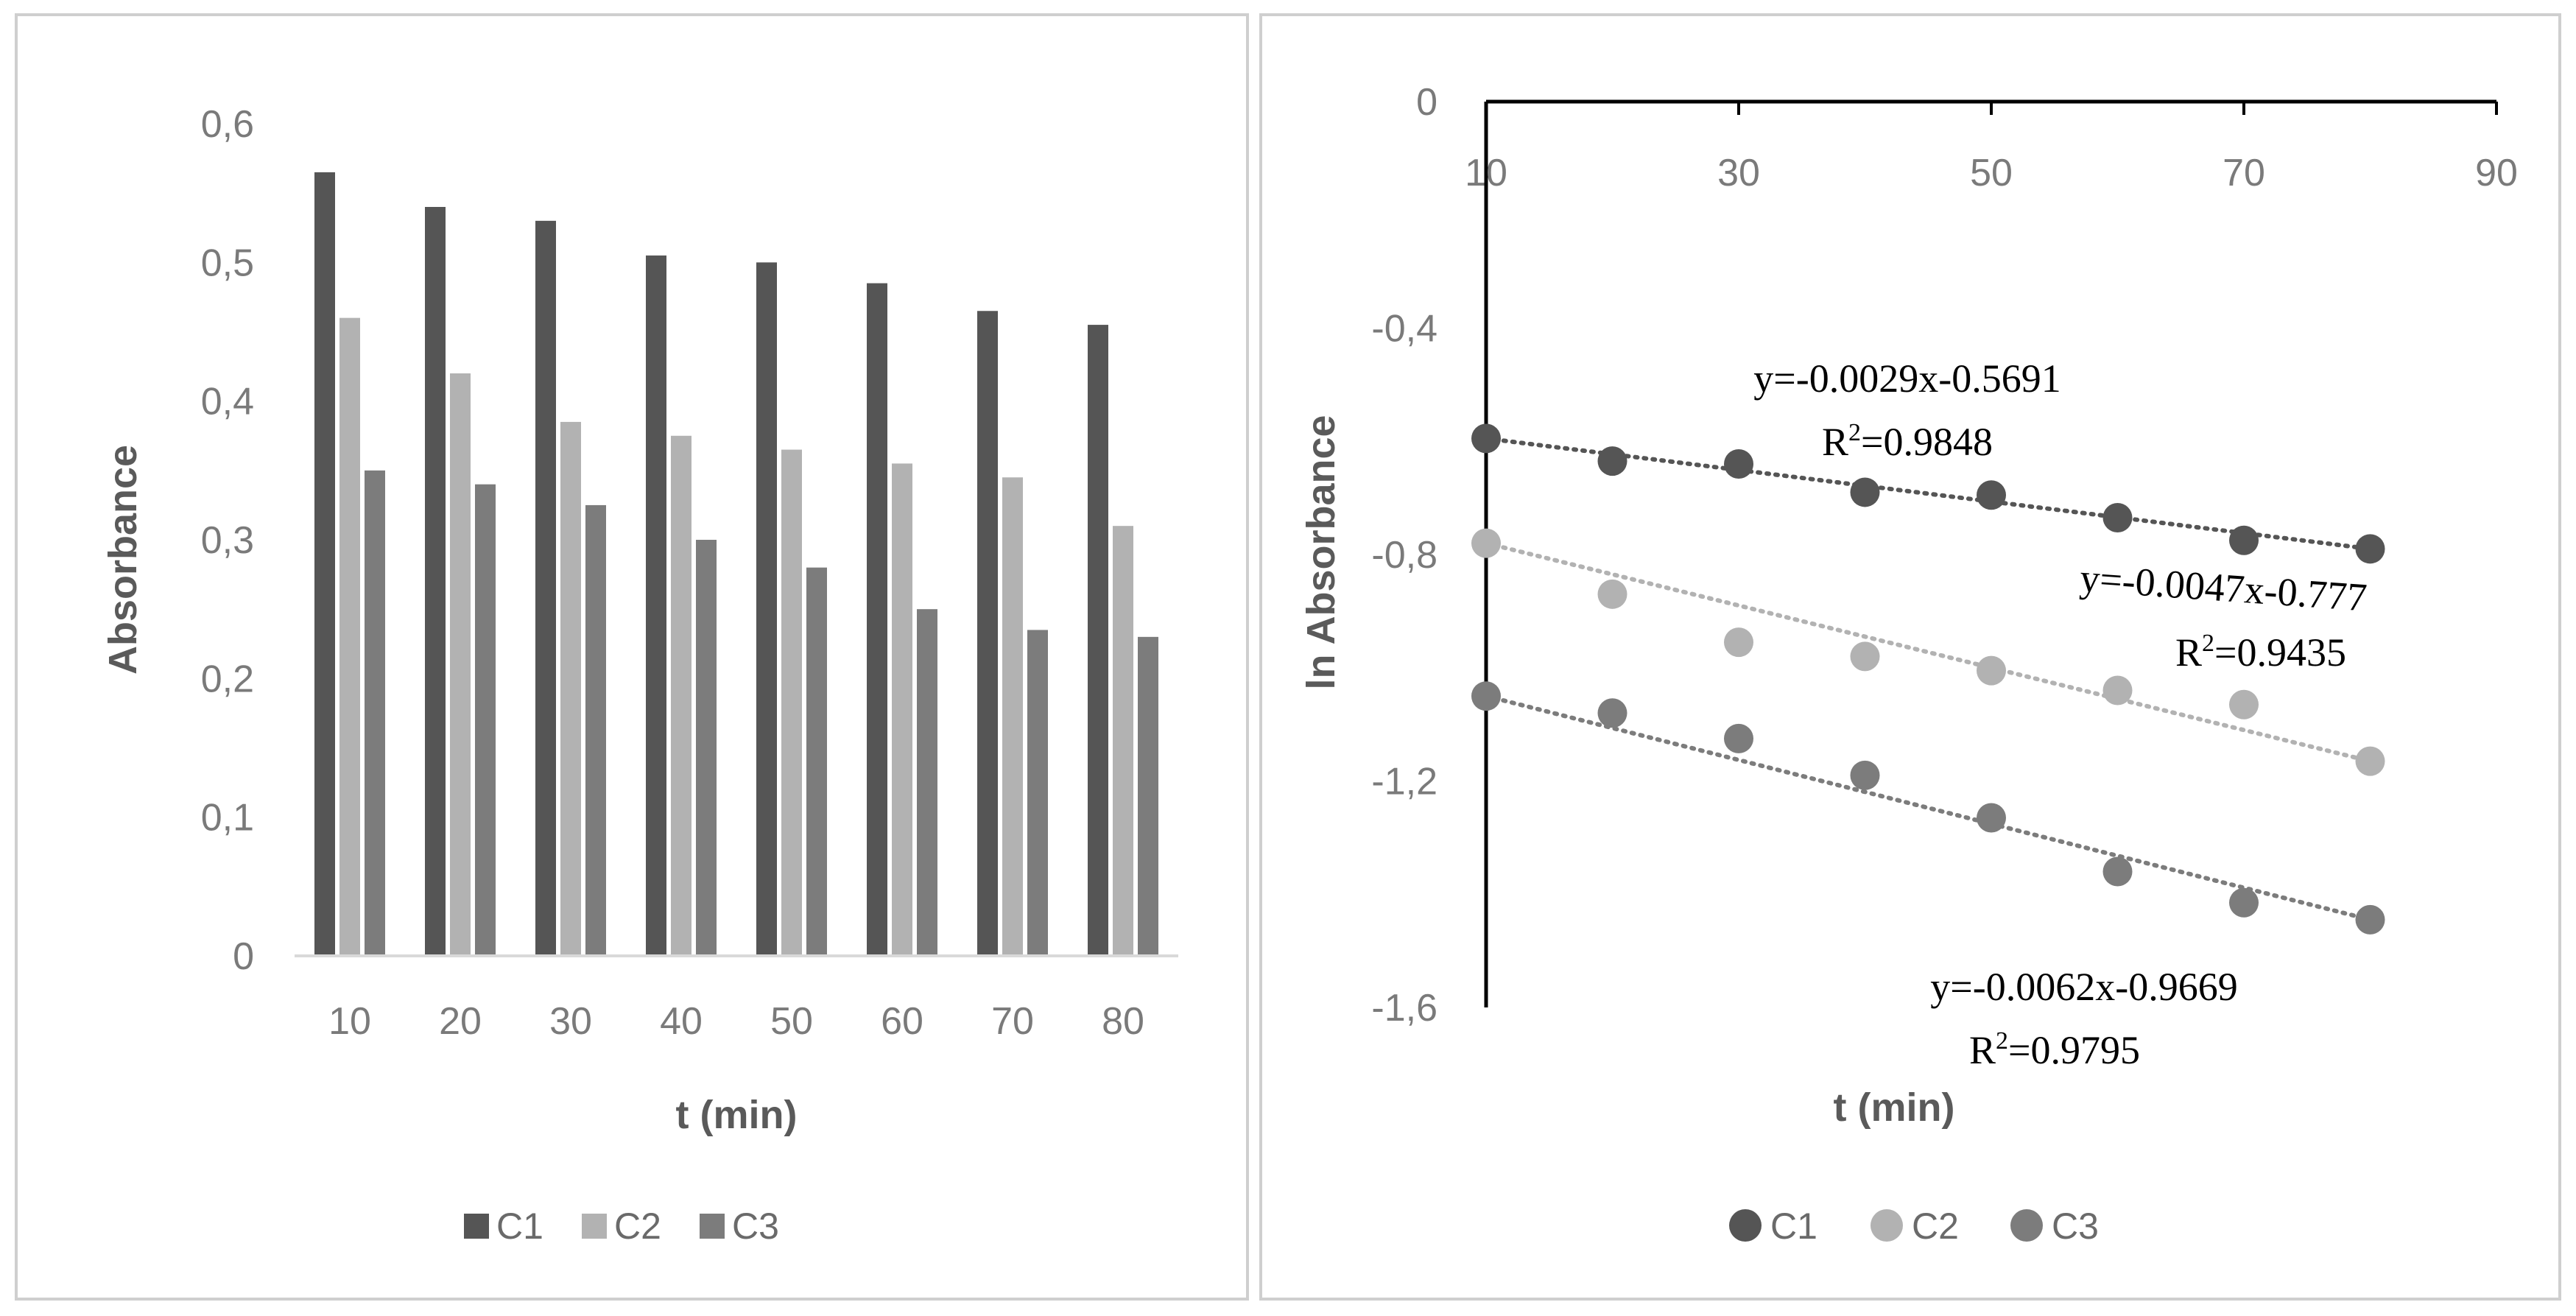 This screenshot has height=1316, width=2576. I want to click on bar-x-tick-labels: 10 20 30 40 50 60 70 80, so click(736, 1022).